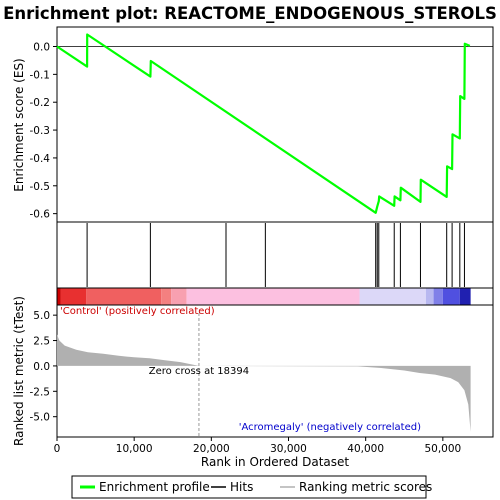  What do you see at coordinates (154, 487) in the screenshot?
I see `legend-enrichment-label: Enrichment profile` at bounding box center [154, 487].